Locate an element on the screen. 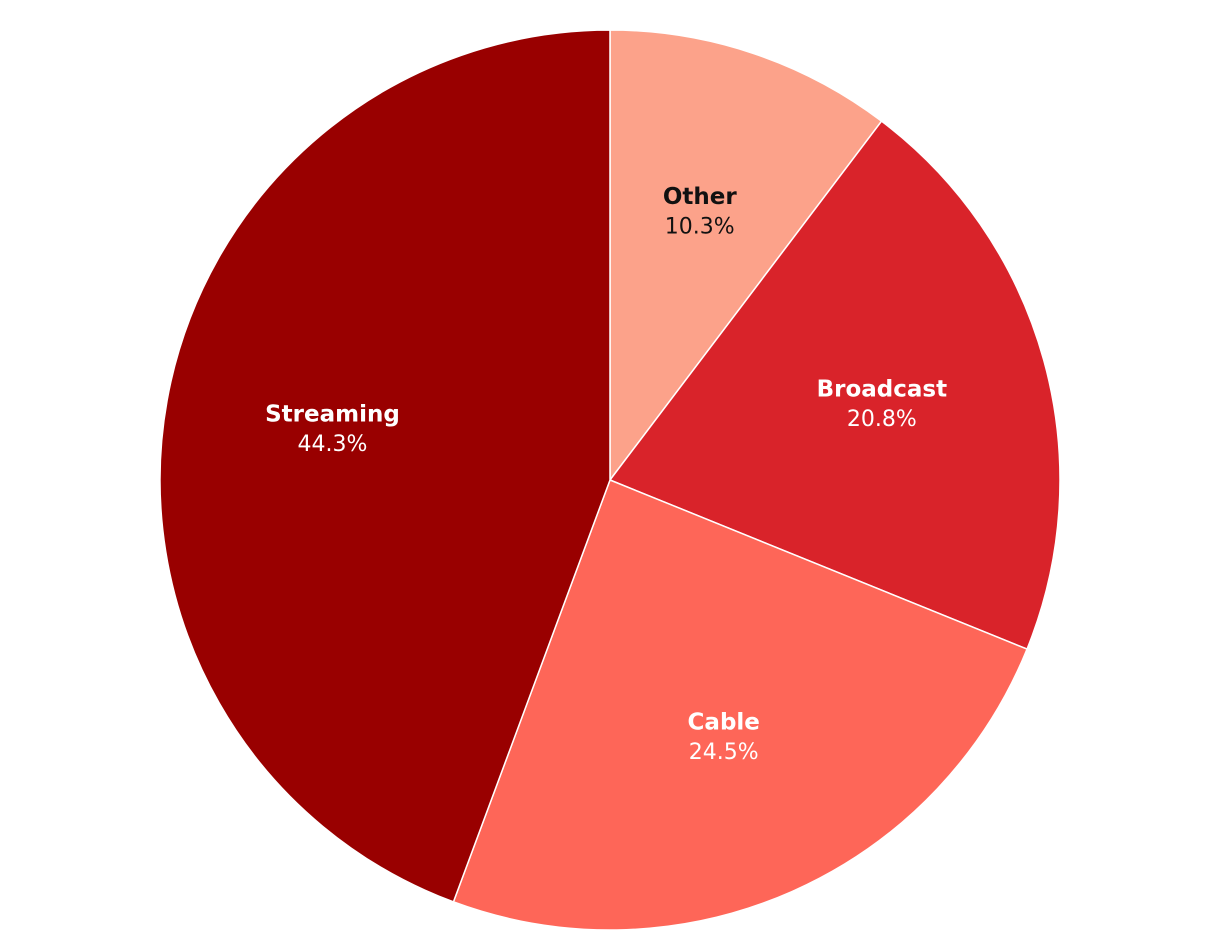 This screenshot has height=940, width=1220. pie-slice is located at coordinates (746, 256).